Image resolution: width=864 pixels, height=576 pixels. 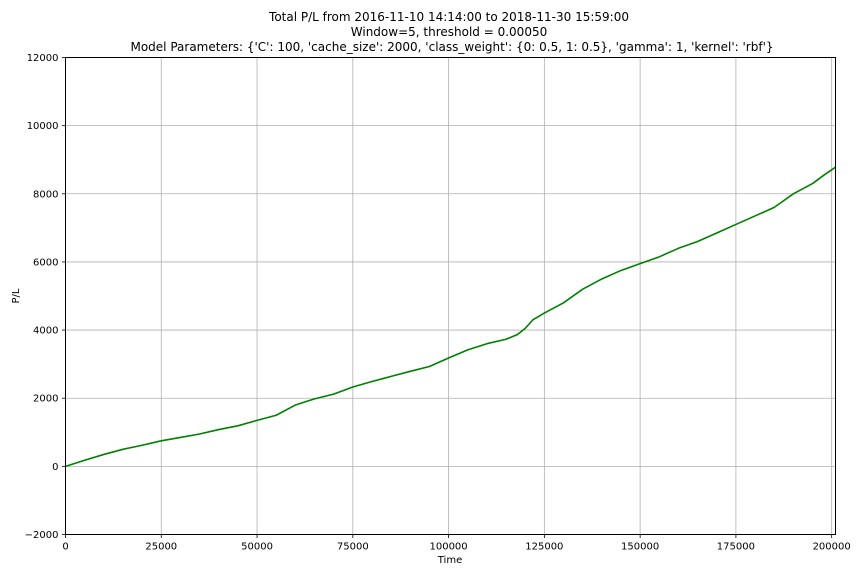 What do you see at coordinates (449, 32) in the screenshot?
I see `chart-title-line-2: Window=5, threshold = 0.00050` at bounding box center [449, 32].